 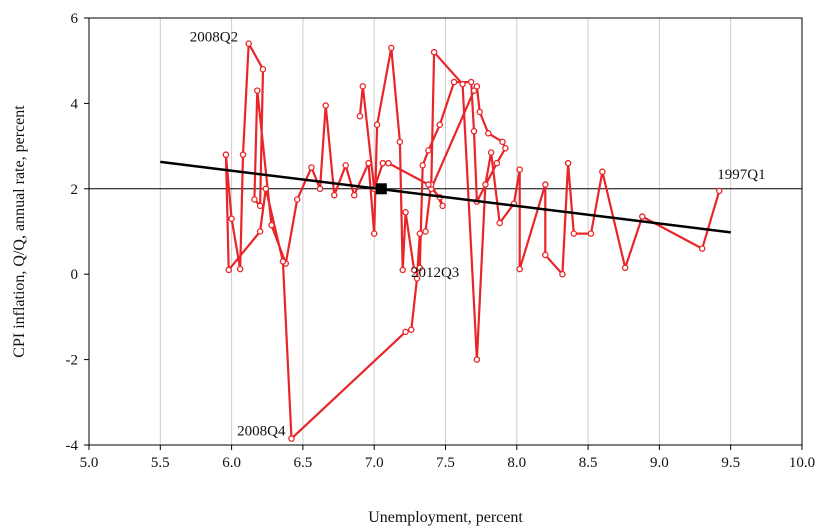 I want to click on annotation-label: 2008Q4, so click(x=261, y=432).